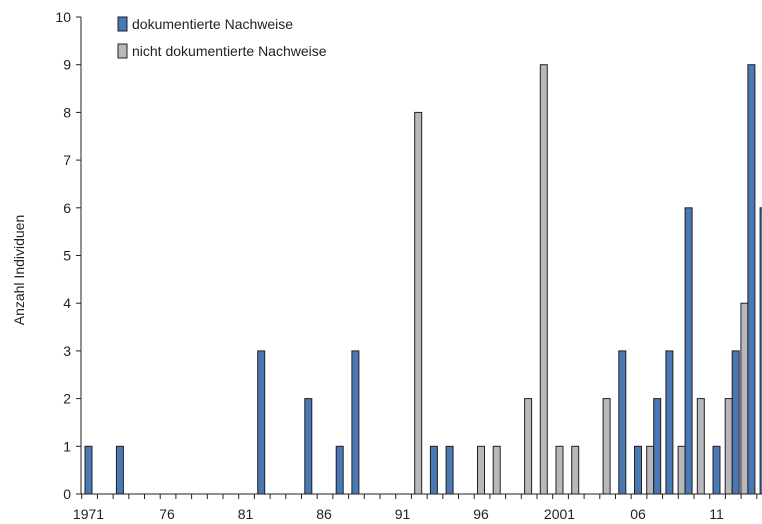  Describe the element at coordinates (229, 51) in the screenshot. I see `legend-label: nicht dokumentierte Nachweise` at that location.